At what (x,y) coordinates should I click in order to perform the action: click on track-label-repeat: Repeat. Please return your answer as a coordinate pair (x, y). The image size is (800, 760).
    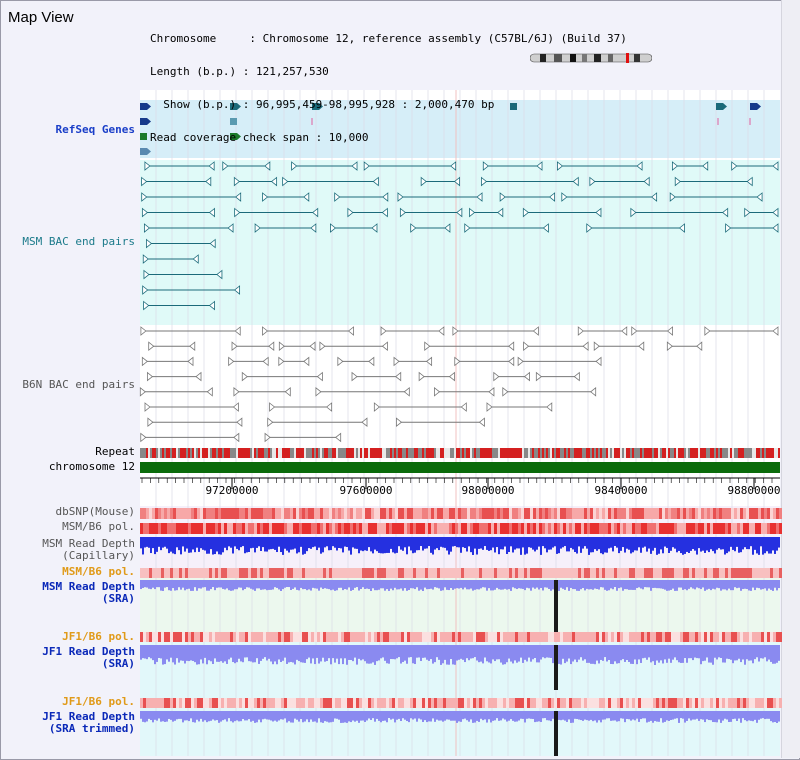
    Looking at the image, I should click on (115, 451).